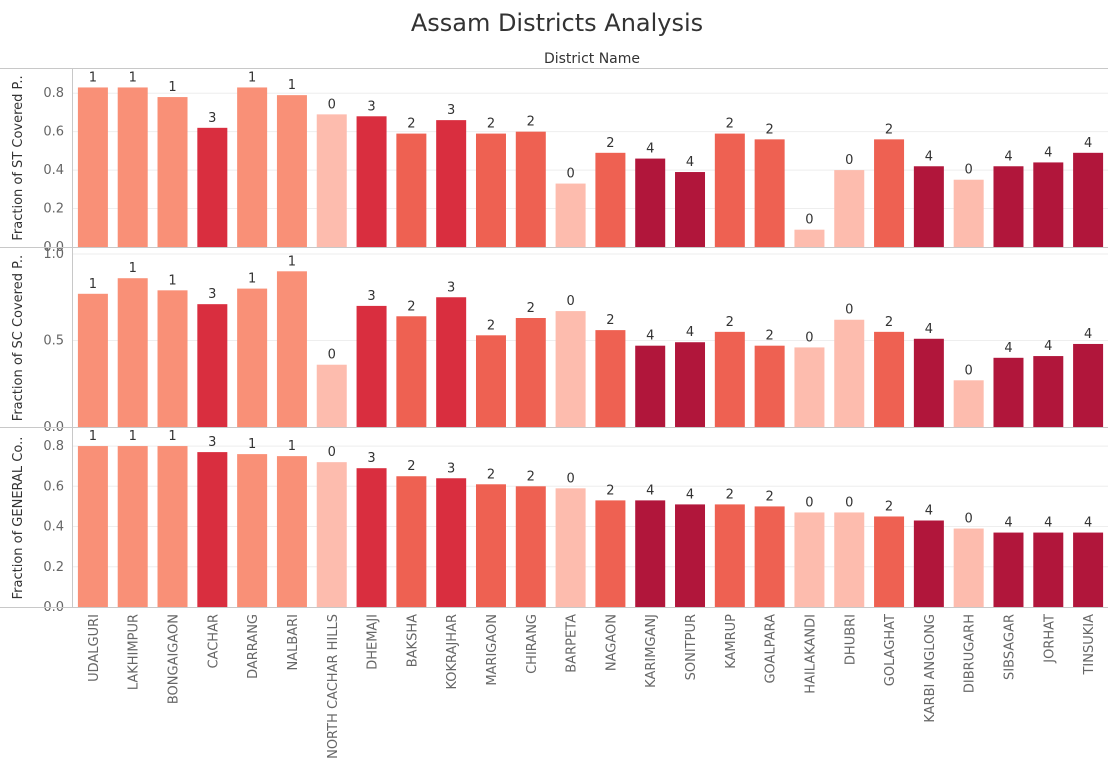  I want to click on x-tick-label: GOLAGHAT, so click(890, 650).